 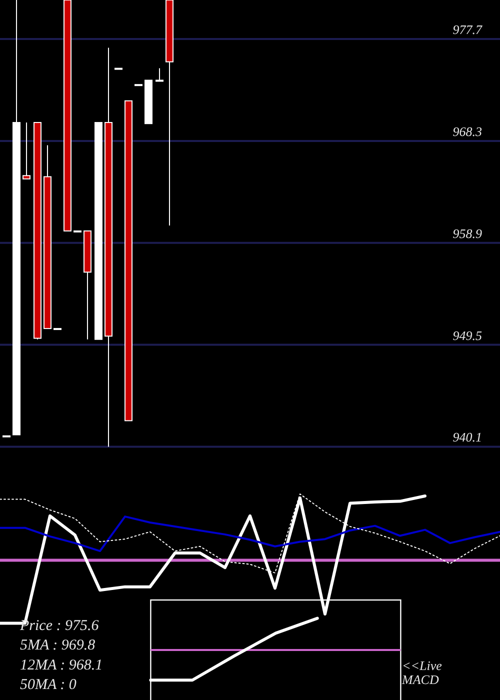 What do you see at coordinates (58, 646) in the screenshot?
I see `text: 5MA : 969.8` at bounding box center [58, 646].